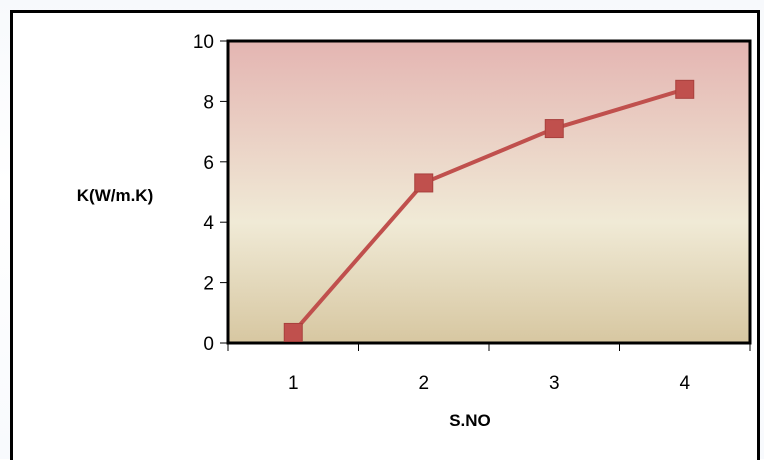  I want to click on x-tick-label: 1, so click(293, 383).